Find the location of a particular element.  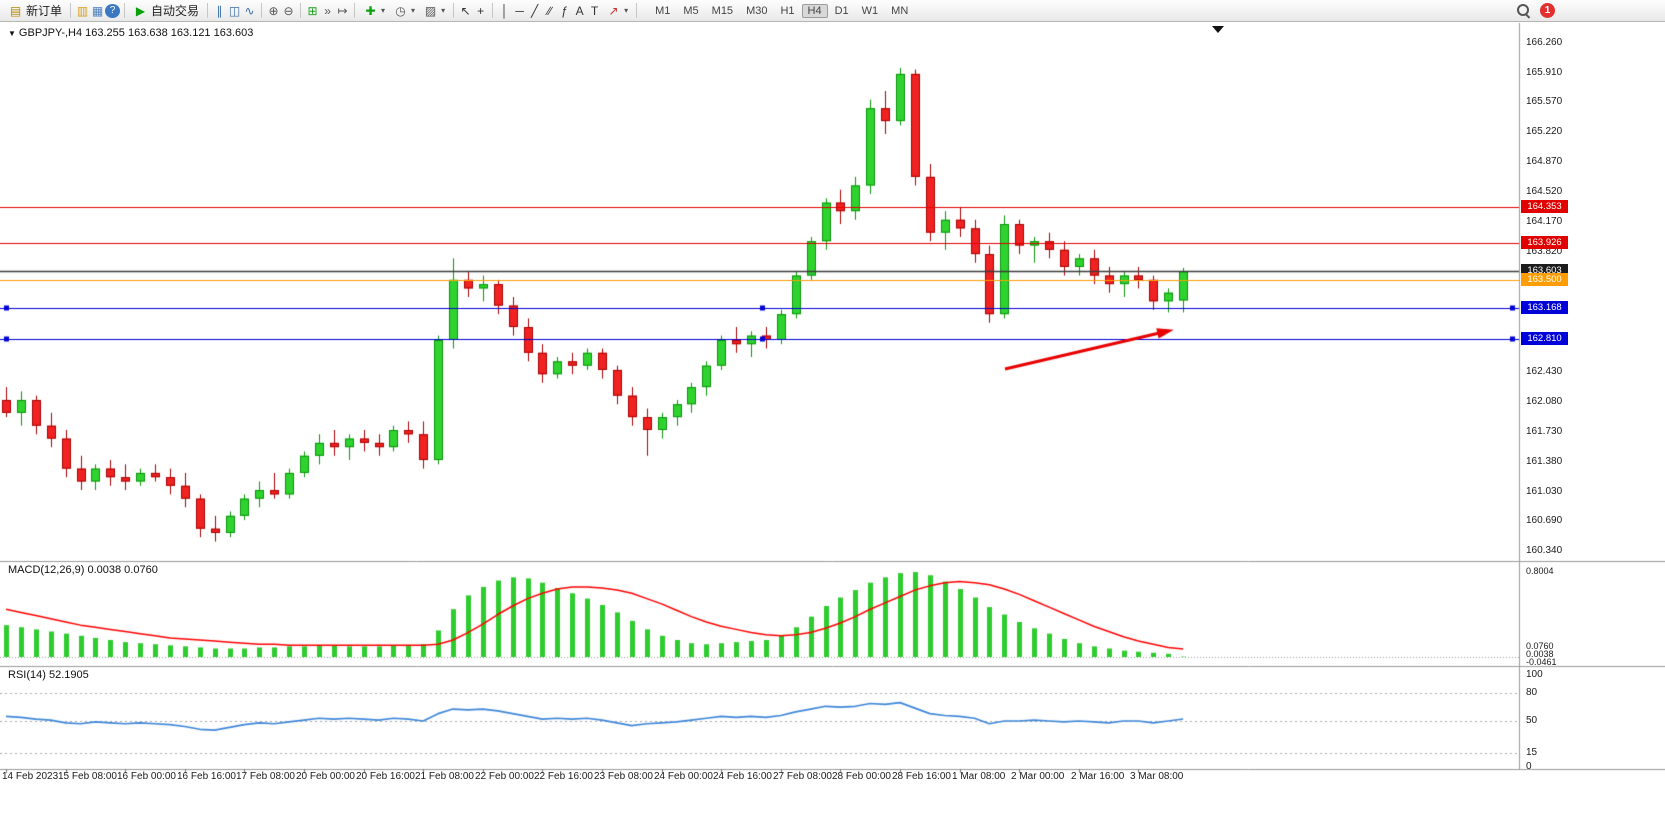

timeframe-m5: M5 is located at coordinates (691, 10).